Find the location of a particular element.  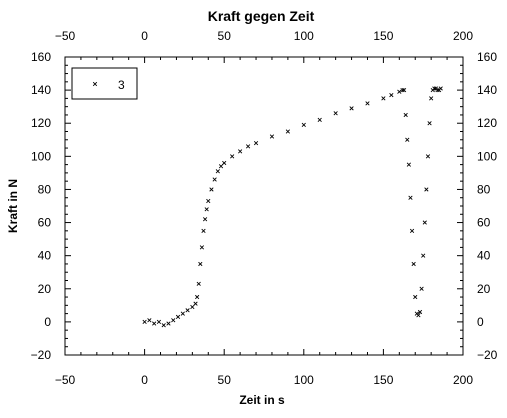

legend: 3 is located at coordinates (104, 83).